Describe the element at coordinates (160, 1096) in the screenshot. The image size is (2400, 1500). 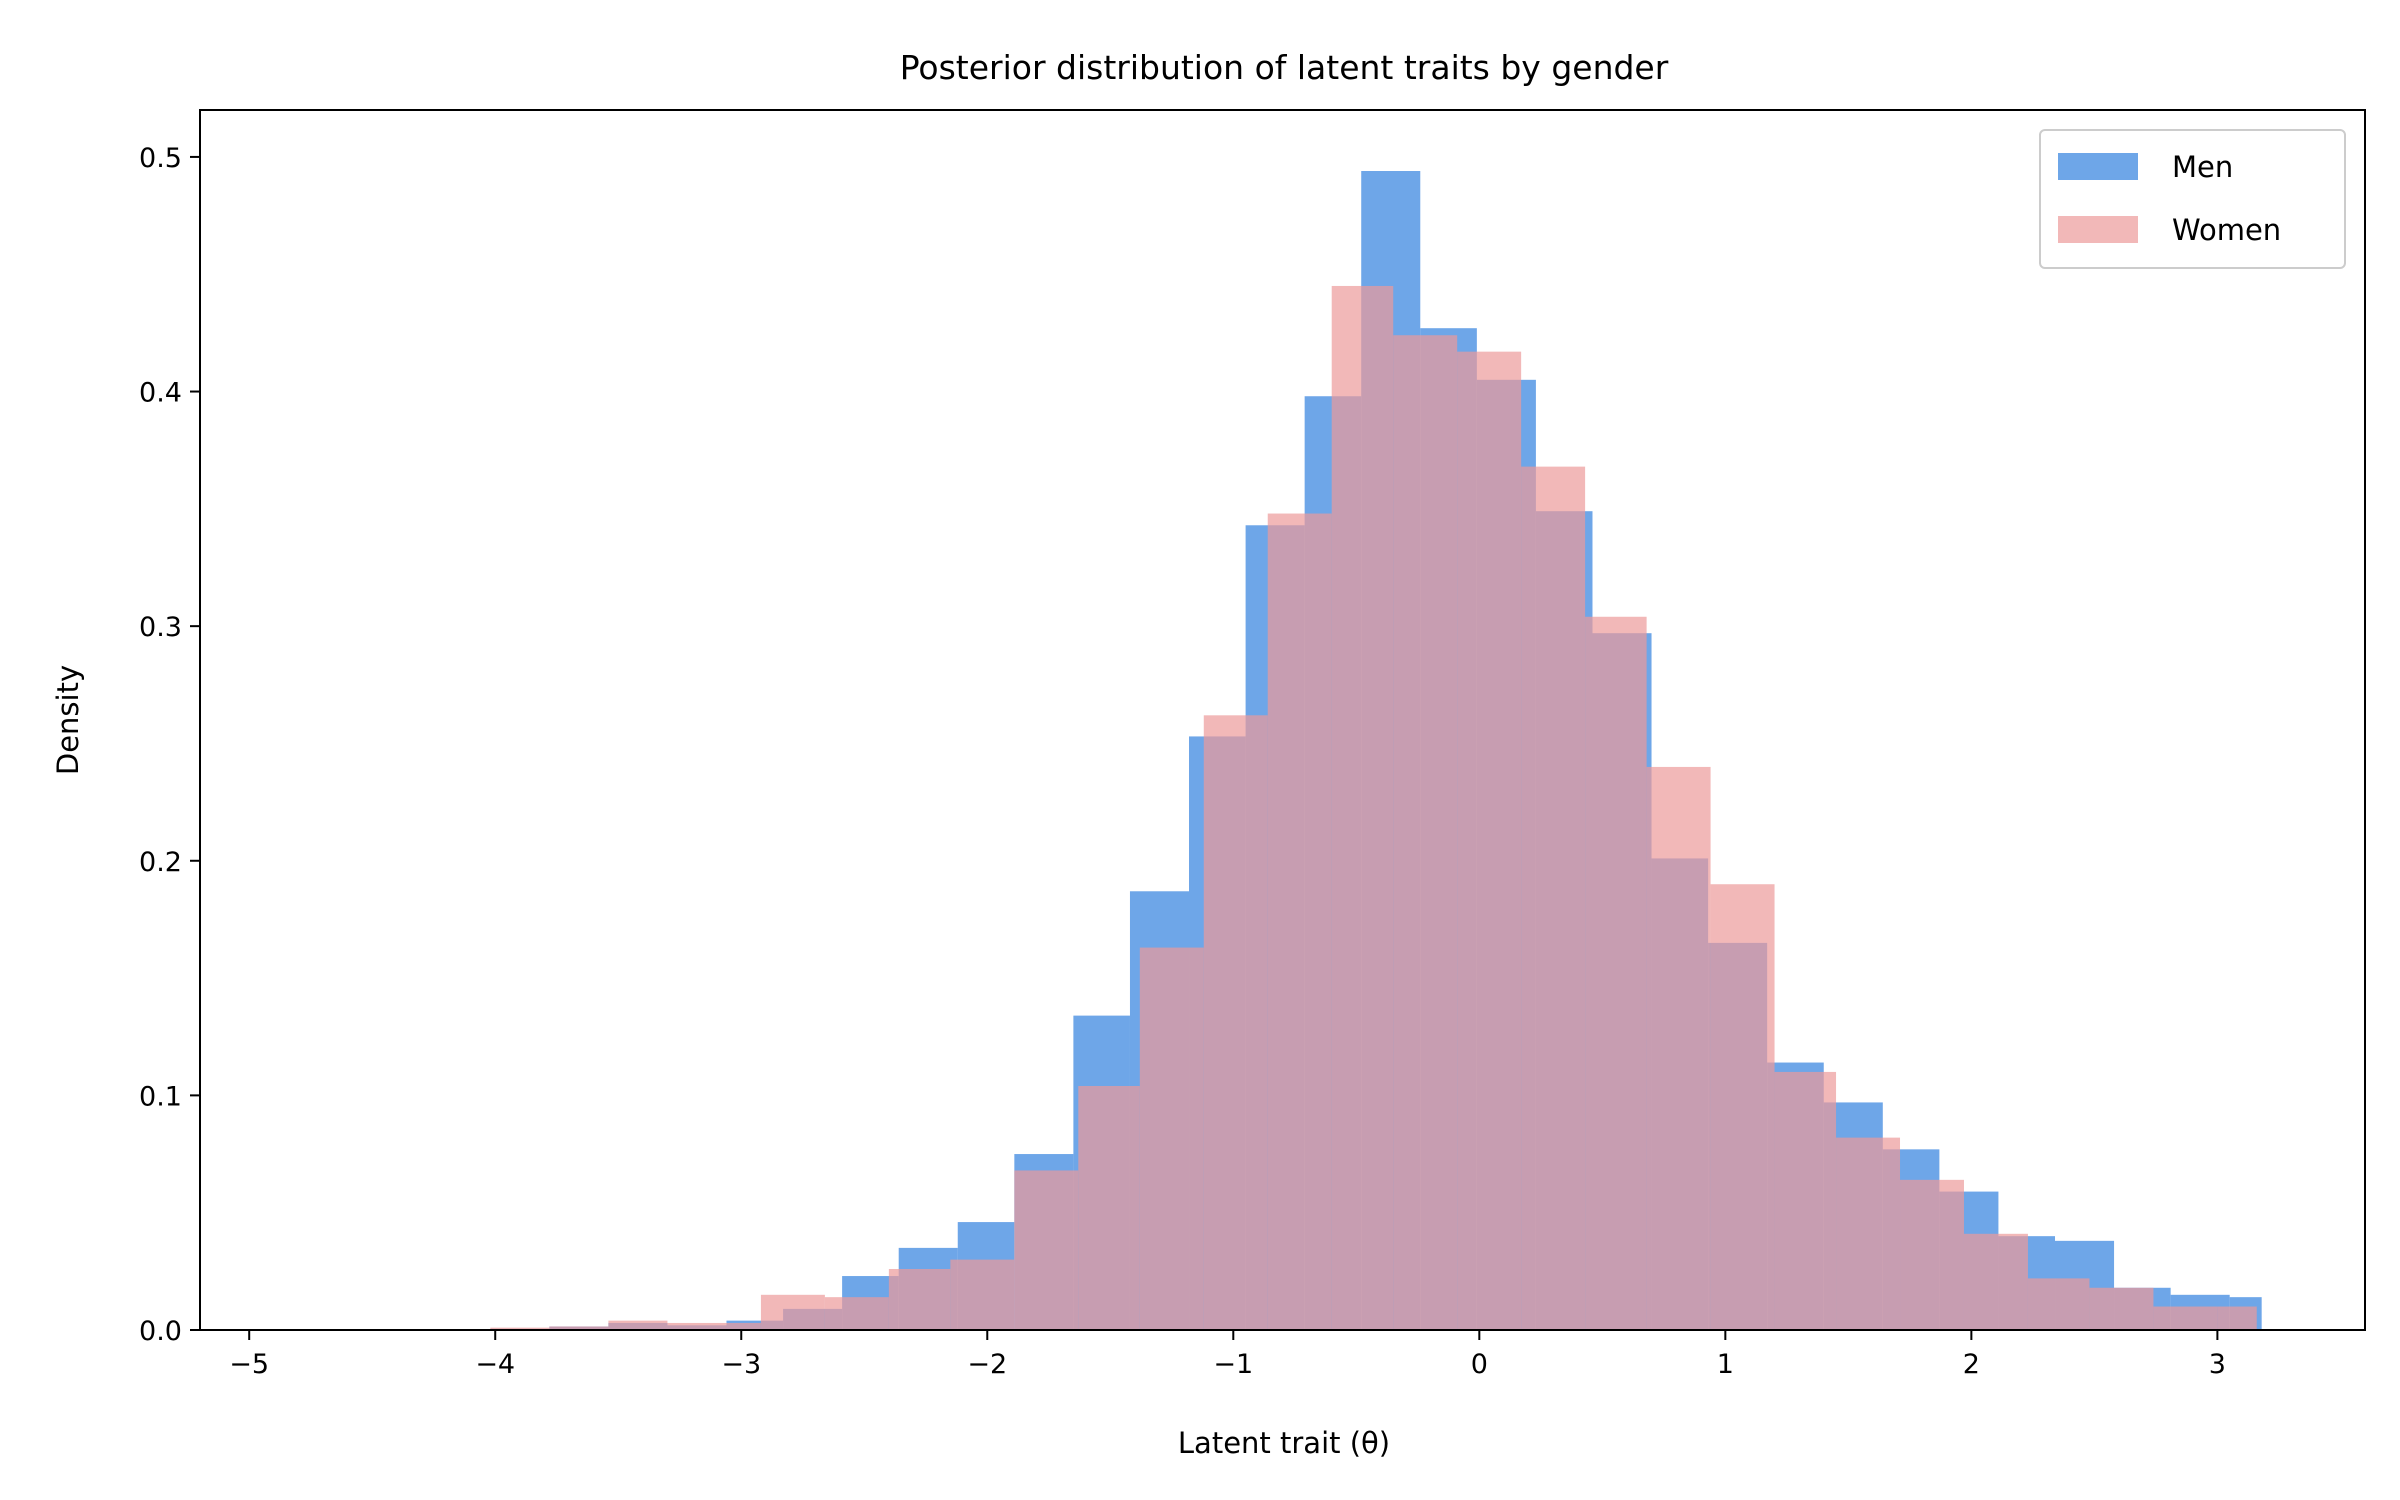
I see `y-tick-label: 0.1` at that location.